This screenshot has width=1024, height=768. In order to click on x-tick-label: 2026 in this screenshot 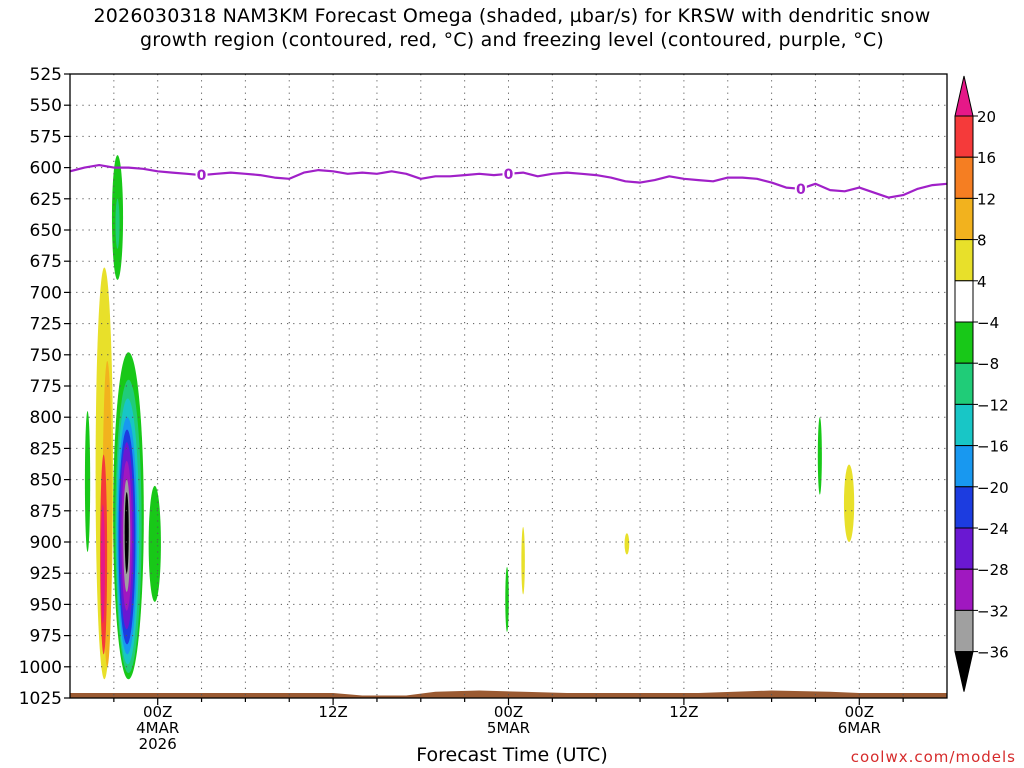, I will do `click(158, 744)`.